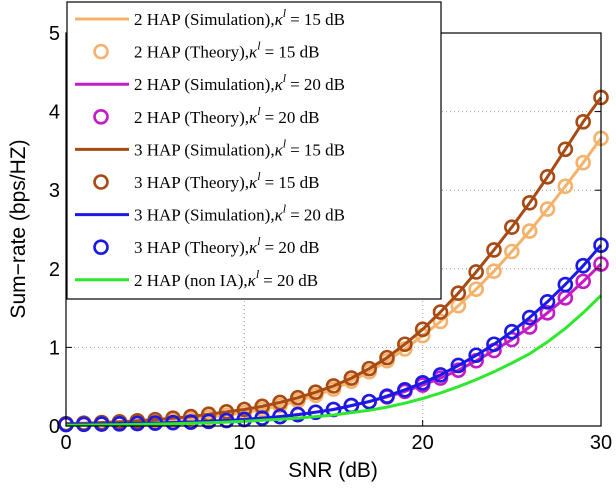  I want to click on legend-label: 2 HAP (Theory),κl = 15 dB, so click(227, 50).